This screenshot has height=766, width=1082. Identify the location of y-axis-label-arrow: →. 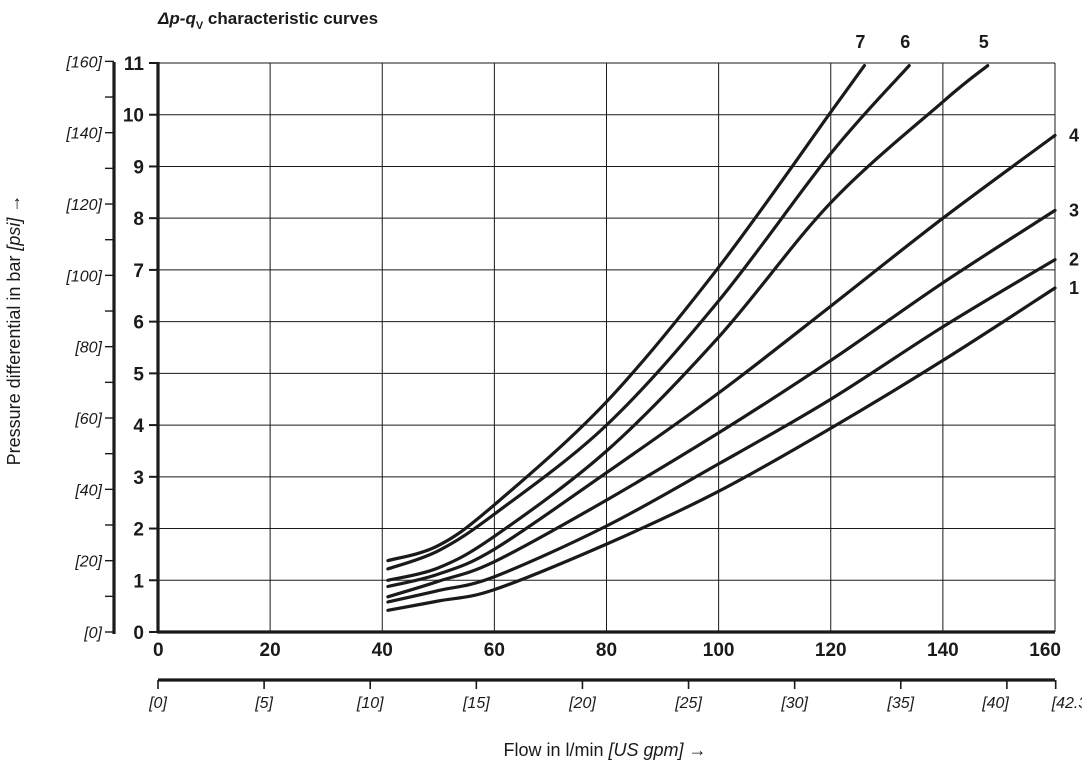
(14, 206).